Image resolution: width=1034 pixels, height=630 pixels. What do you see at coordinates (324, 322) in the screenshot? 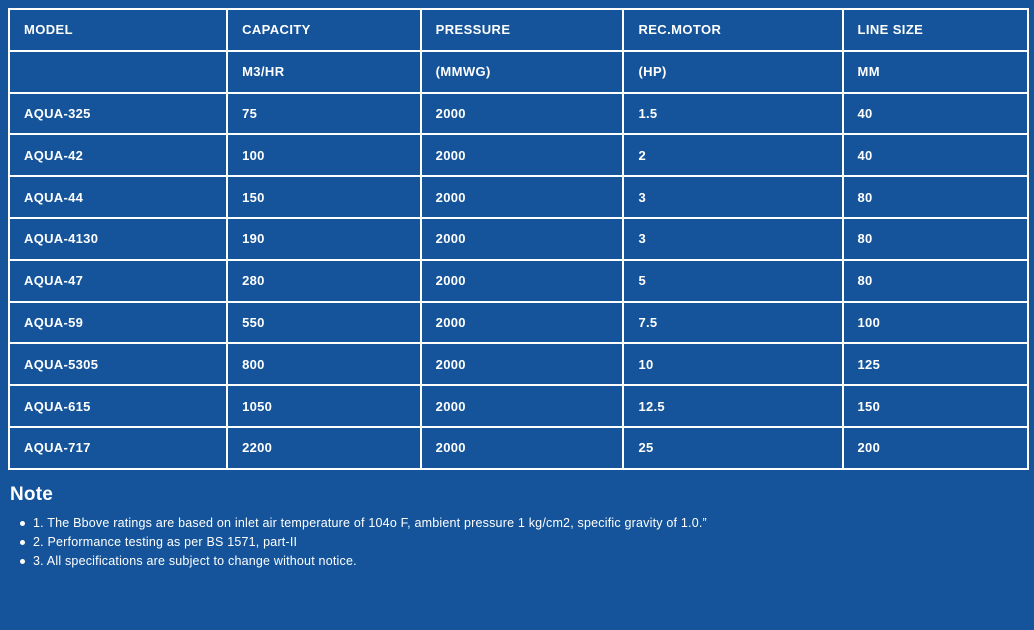
I see `table-cell: 550` at bounding box center [324, 322].